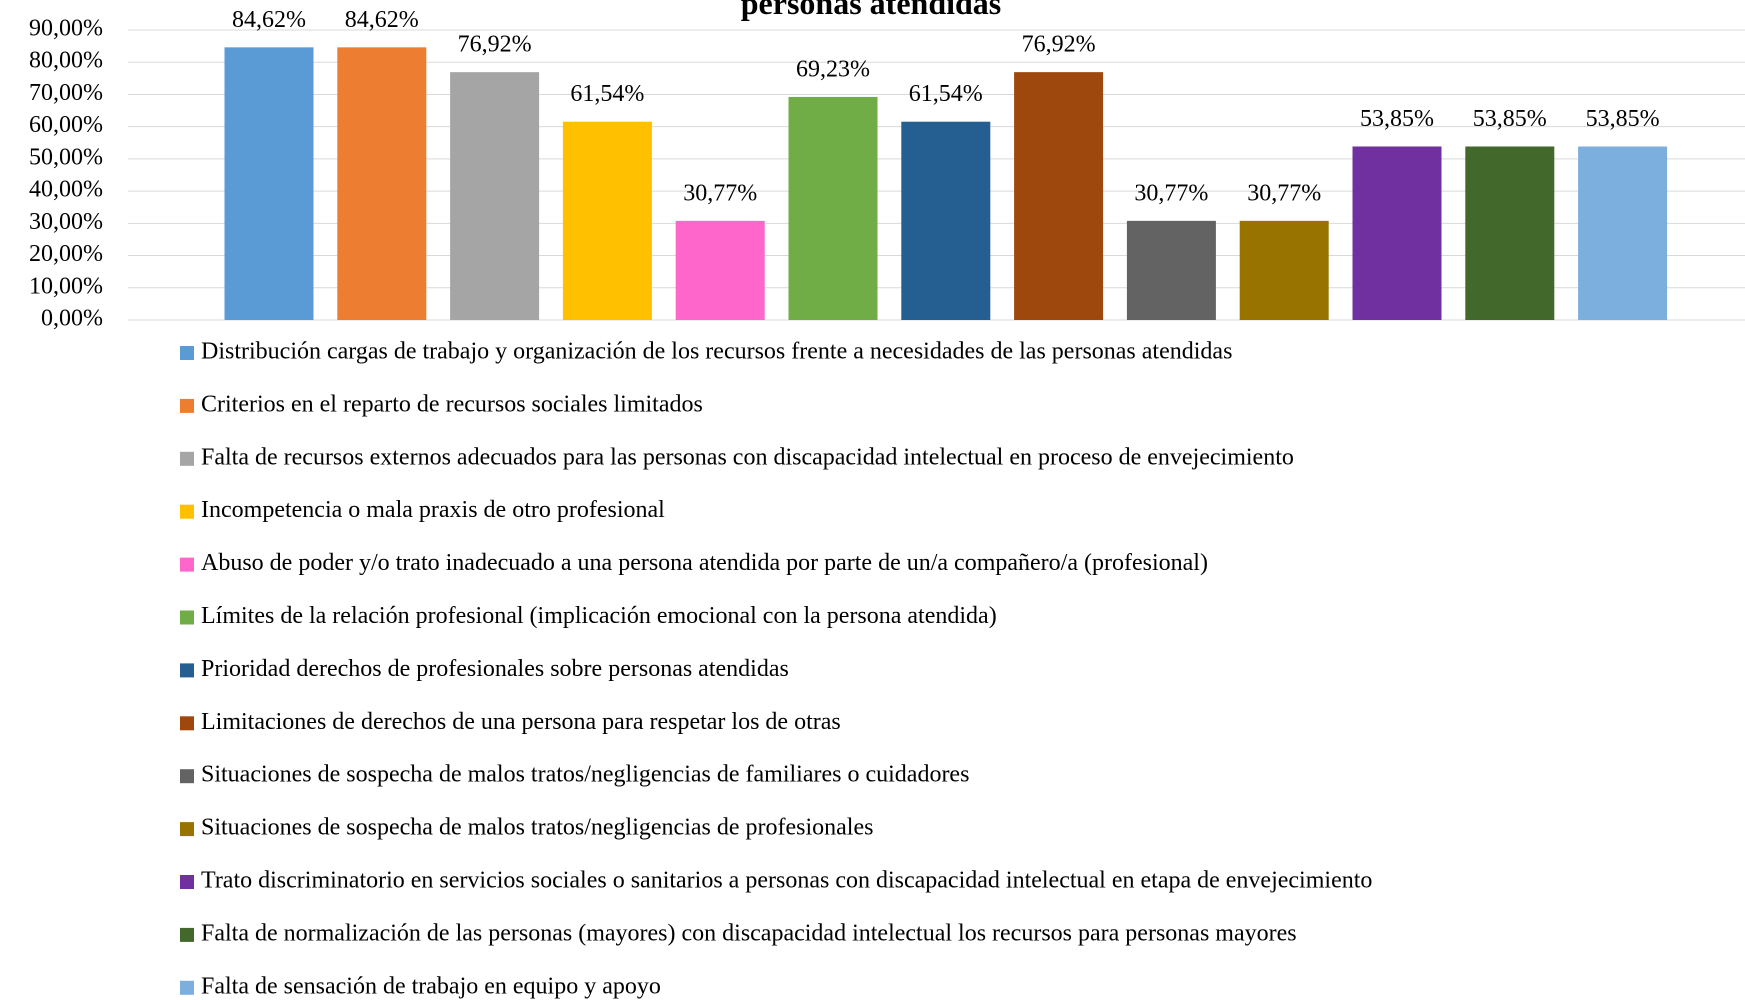 This screenshot has height=1000, width=1745. What do you see at coordinates (66, 286) in the screenshot?
I see `y-tick-label: 10,00%` at bounding box center [66, 286].